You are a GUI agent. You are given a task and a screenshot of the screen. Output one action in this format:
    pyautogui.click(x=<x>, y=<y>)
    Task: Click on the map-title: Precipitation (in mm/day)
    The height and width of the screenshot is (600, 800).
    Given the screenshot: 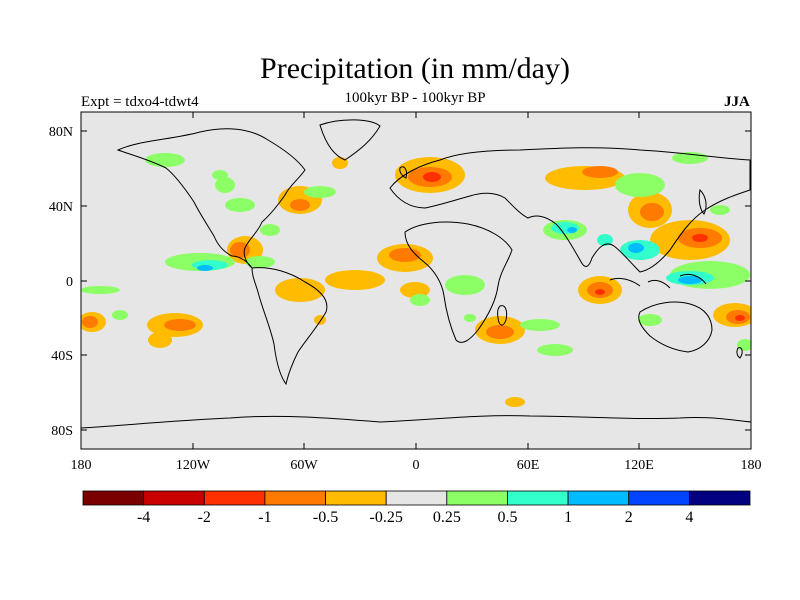 What is the action you would take?
    pyautogui.click(x=415, y=68)
    